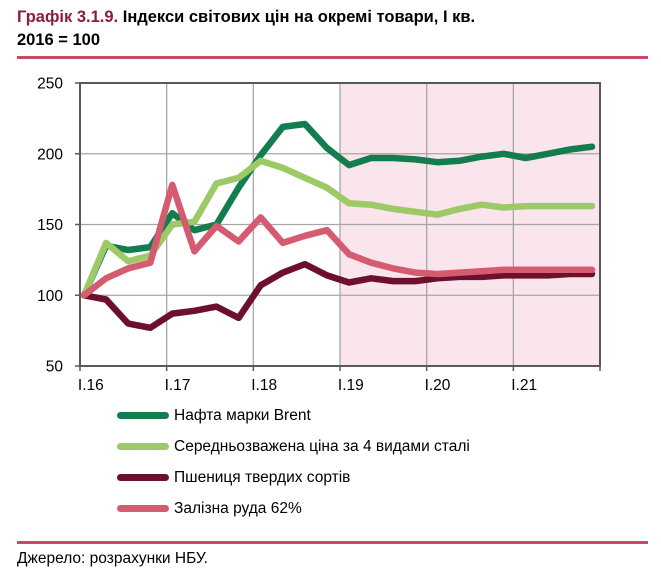 The width and height of the screenshot is (661, 579). What do you see at coordinates (143, 446) in the screenshot?
I see `legend-swatch-steel` at bounding box center [143, 446].